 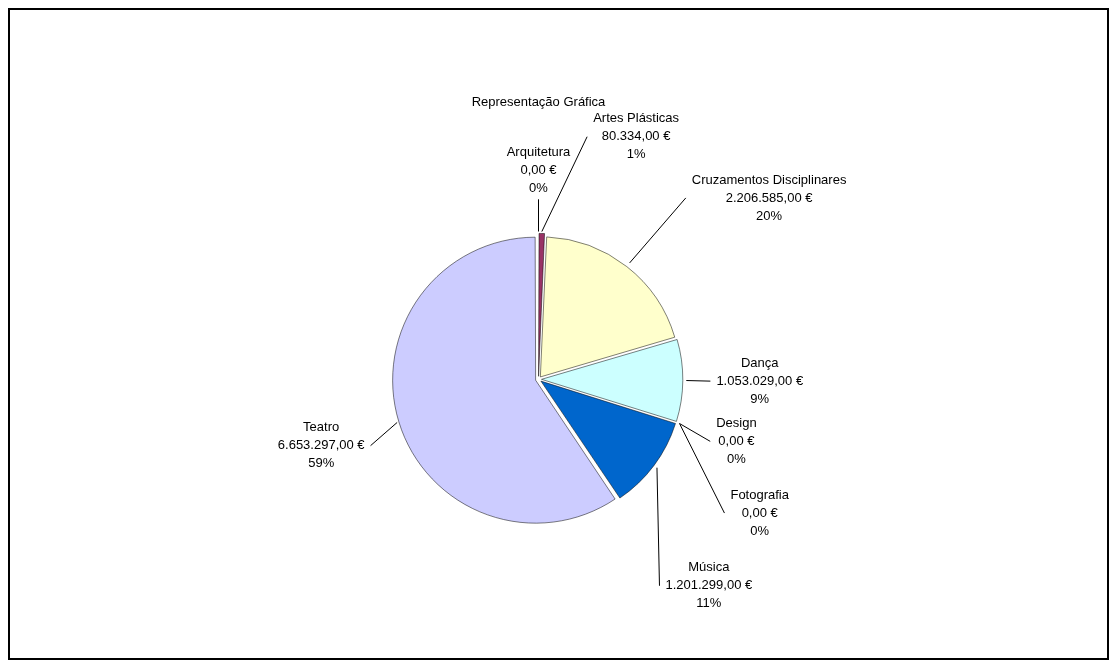 What do you see at coordinates (736, 422) in the screenshot?
I see `category-label: Design` at bounding box center [736, 422].